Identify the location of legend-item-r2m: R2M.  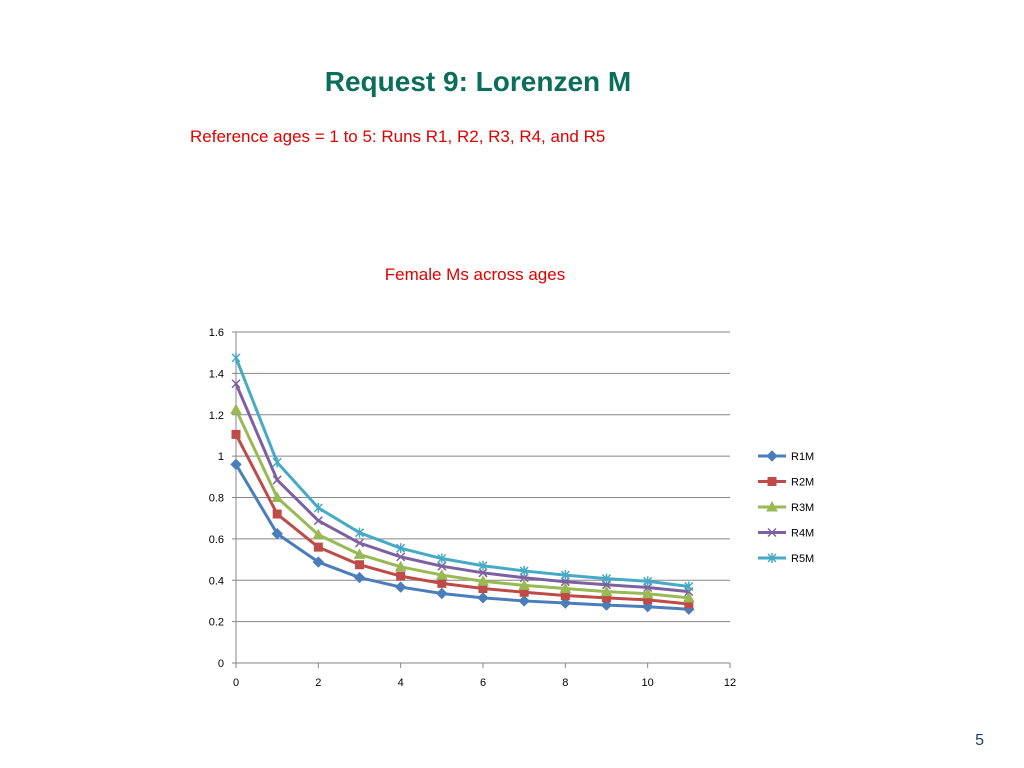
(786, 483).